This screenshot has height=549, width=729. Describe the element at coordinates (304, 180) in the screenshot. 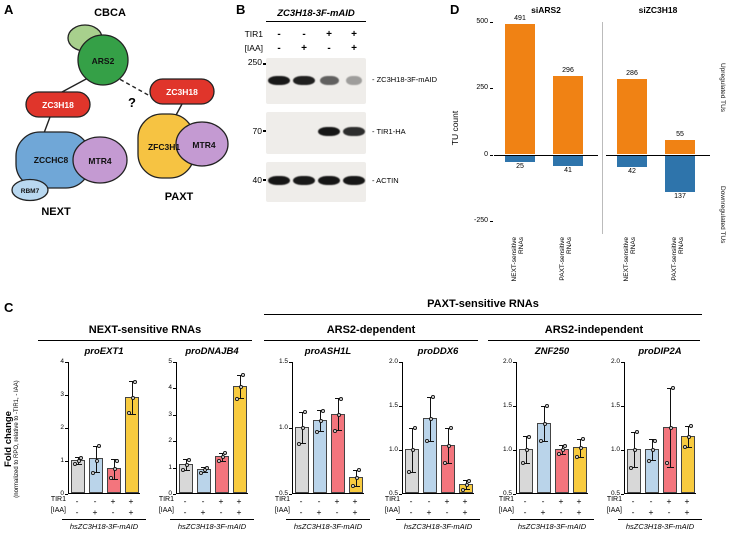

I see `protein-band` at that location.